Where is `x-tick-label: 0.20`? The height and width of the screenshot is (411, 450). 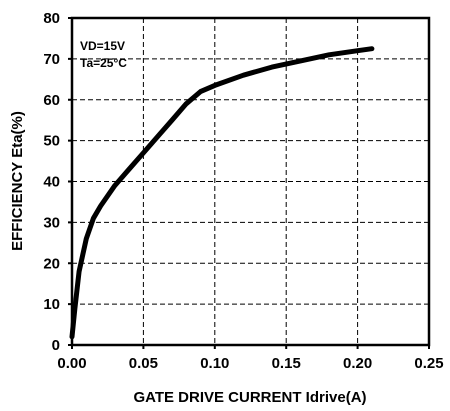
x-tick-label: 0.20 is located at coordinates (357, 363).